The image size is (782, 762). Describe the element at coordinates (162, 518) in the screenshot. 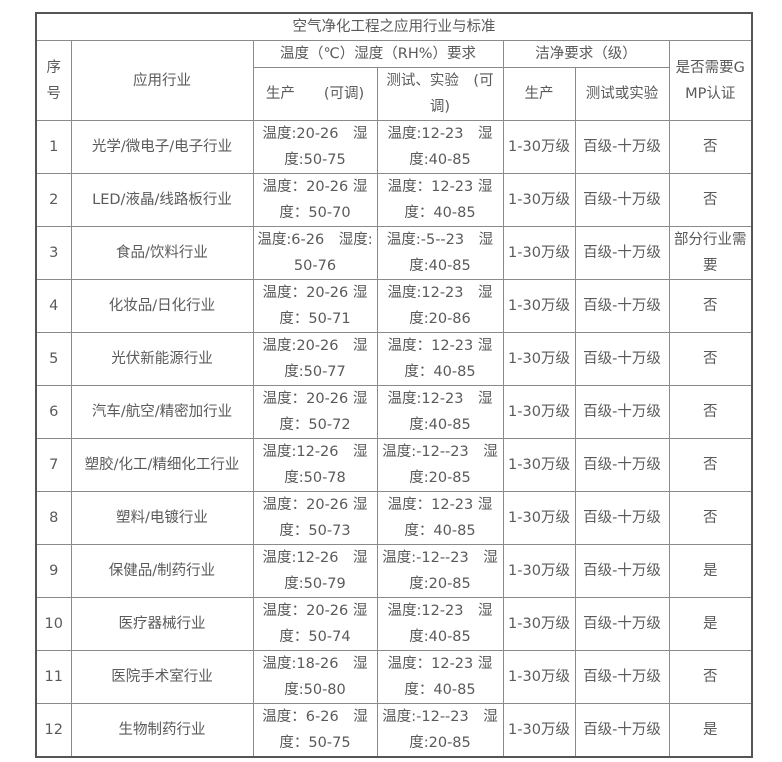

I see `cell-industry: 塑料/电镀行业` at that location.